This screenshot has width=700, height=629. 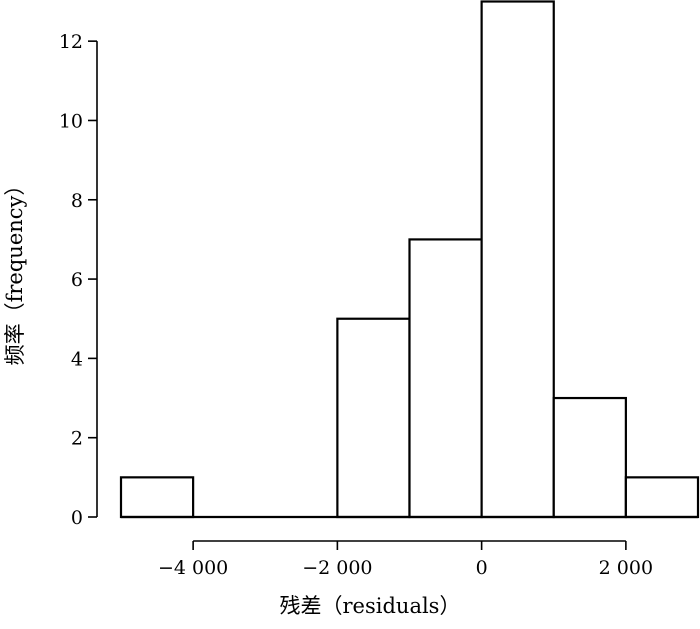 What do you see at coordinates (482, 568) in the screenshot?
I see `x-tick-label: 0` at bounding box center [482, 568].